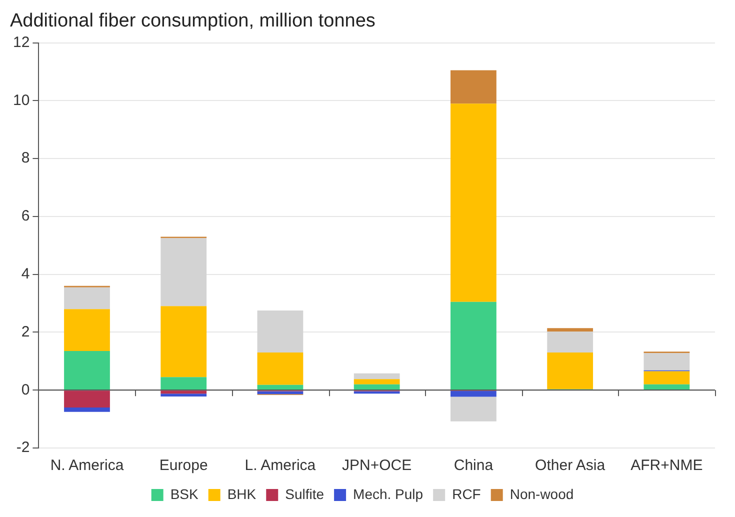 This screenshot has height=517, width=735. Describe the element at coordinates (183, 465) in the screenshot. I see `x-tick-label: Europe` at that location.